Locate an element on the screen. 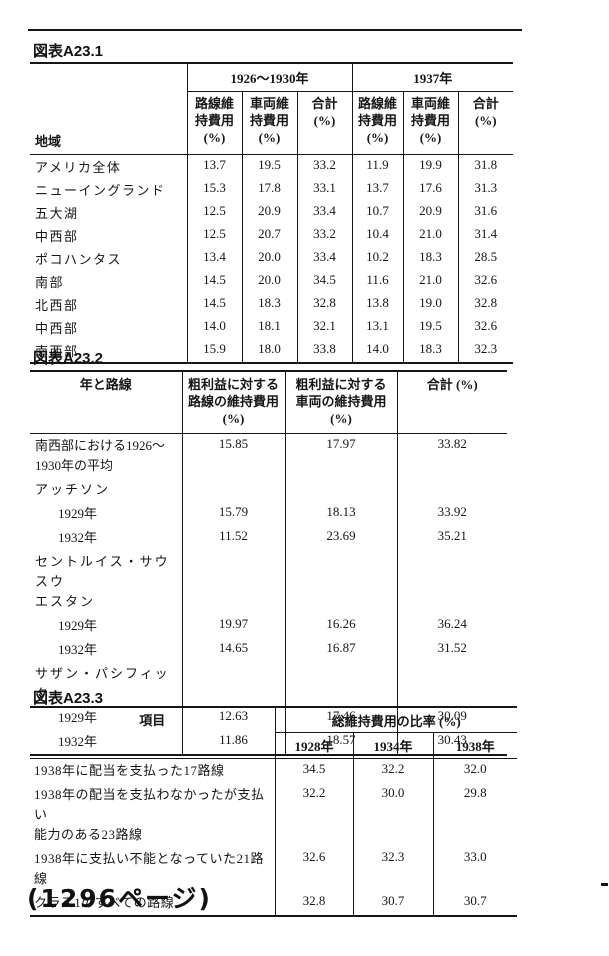 This screenshot has width=609, height=956. table-row: 南部 14.5 20.0 34.5 11.6 21.0 32.6 is located at coordinates (272, 281).